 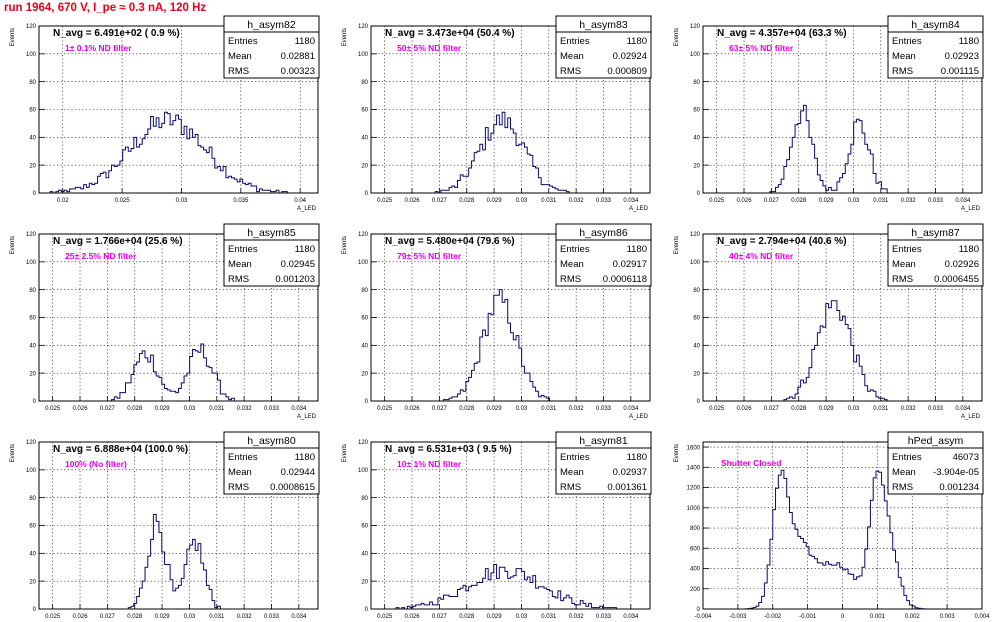 What do you see at coordinates (956, 279) in the screenshot?
I see `stat-value-rms: 0.0006455` at bounding box center [956, 279].